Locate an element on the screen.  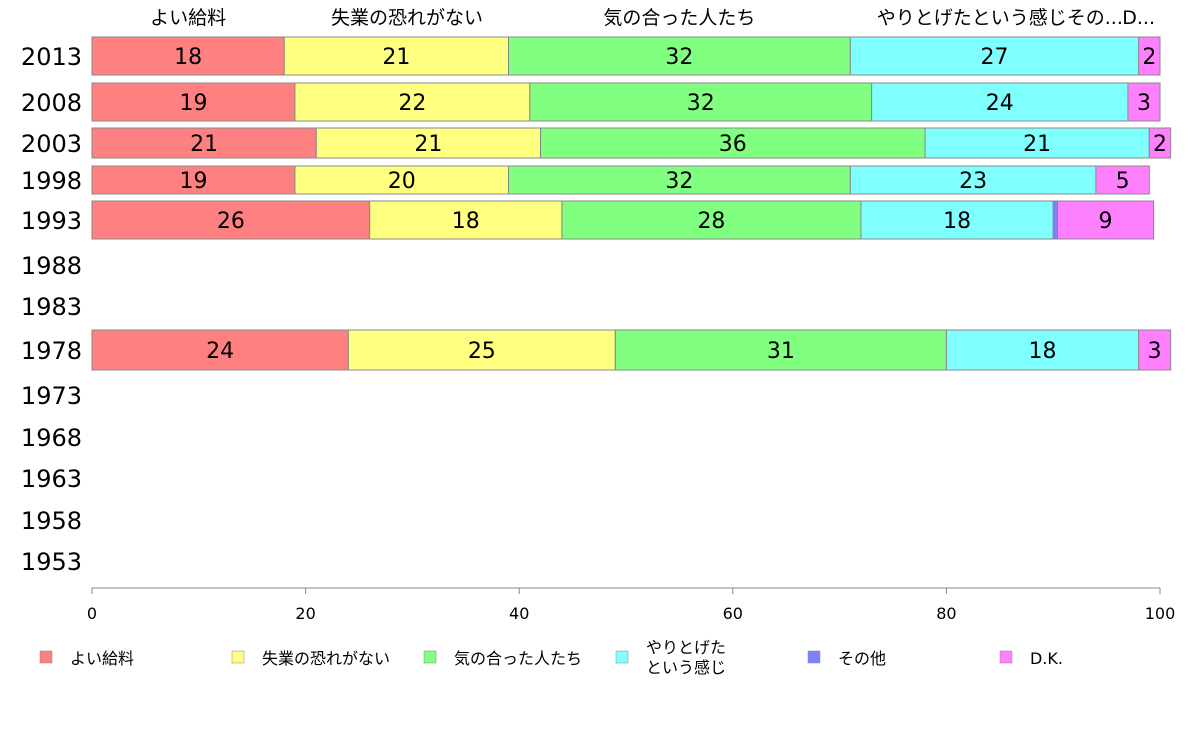
x-tick-label: 100 is located at coordinates (1160, 613).